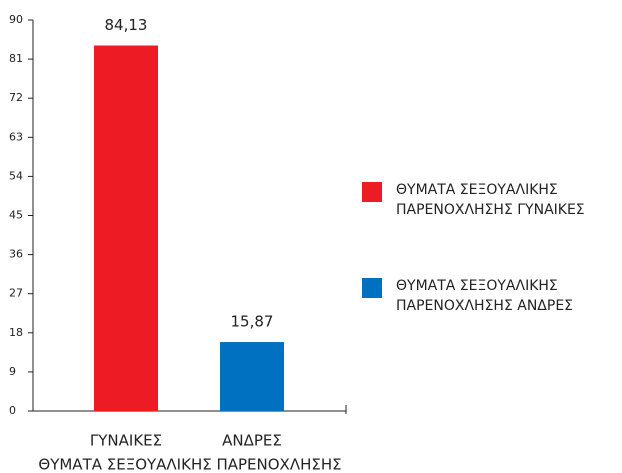  Describe the element at coordinates (252, 441) in the screenshot. I see `x-tick-label: ΑΝΔΡΕΣ` at that location.